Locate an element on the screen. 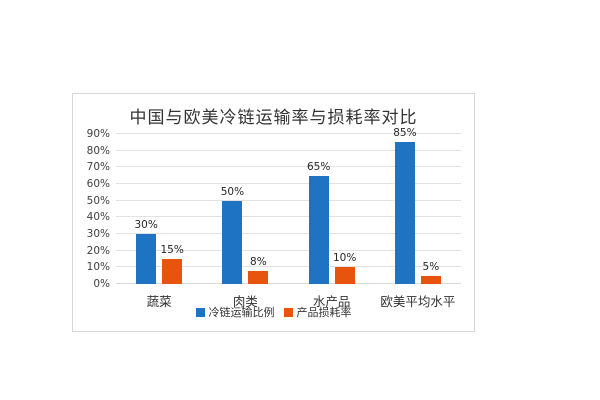  bar-value-label: 5% is located at coordinates (431, 266).